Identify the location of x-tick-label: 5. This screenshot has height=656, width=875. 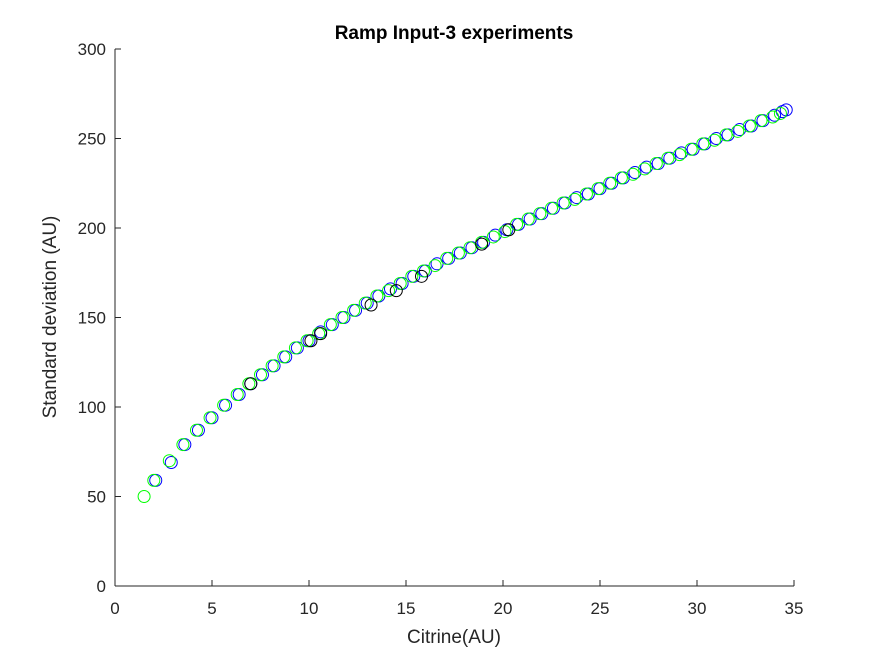
(211, 608).